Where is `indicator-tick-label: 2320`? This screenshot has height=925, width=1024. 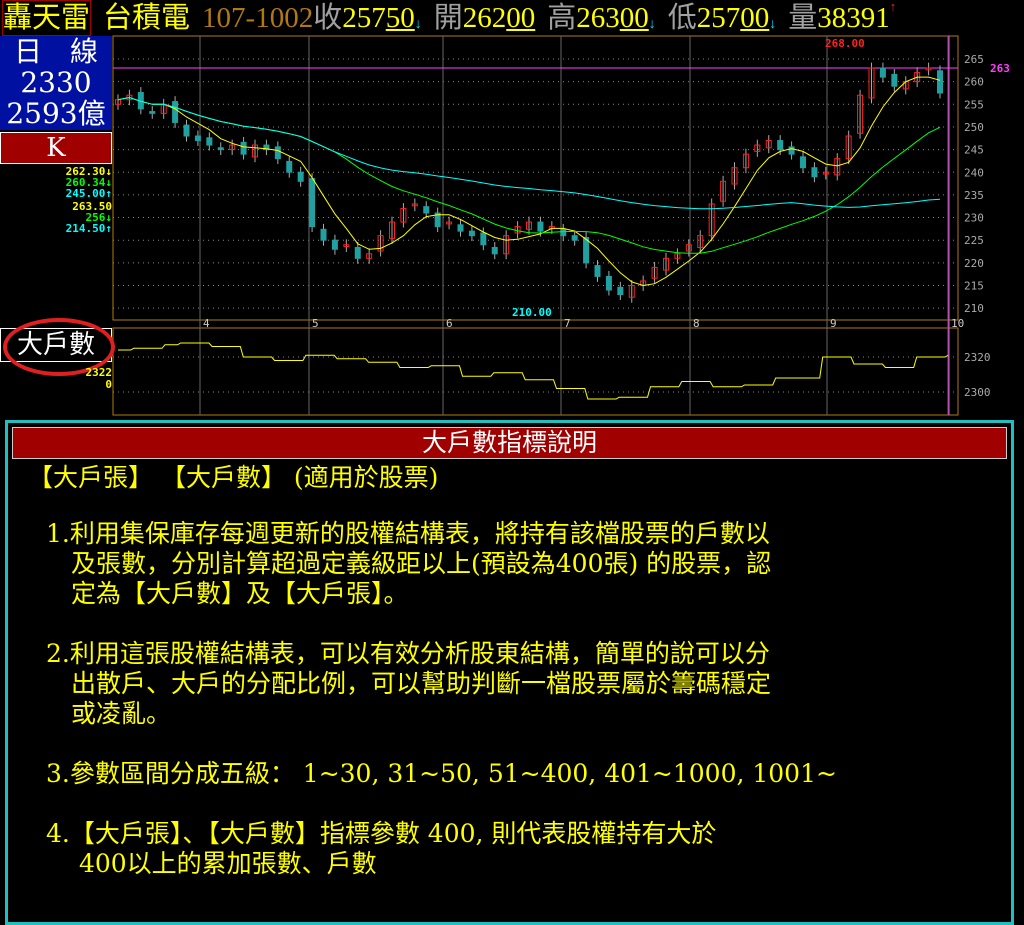 indicator-tick-label: 2320 is located at coordinates (977, 357).